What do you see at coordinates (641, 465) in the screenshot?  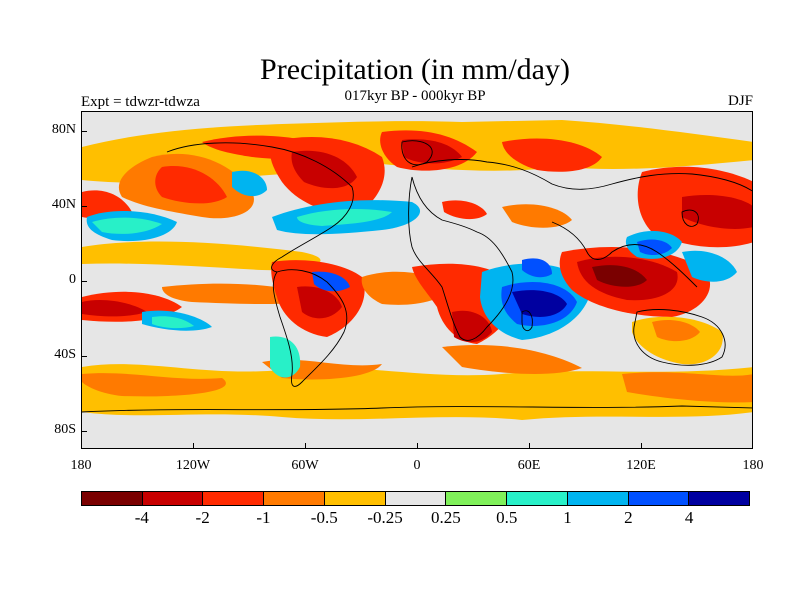 I see `lon-label-120e: 120E` at bounding box center [641, 465].